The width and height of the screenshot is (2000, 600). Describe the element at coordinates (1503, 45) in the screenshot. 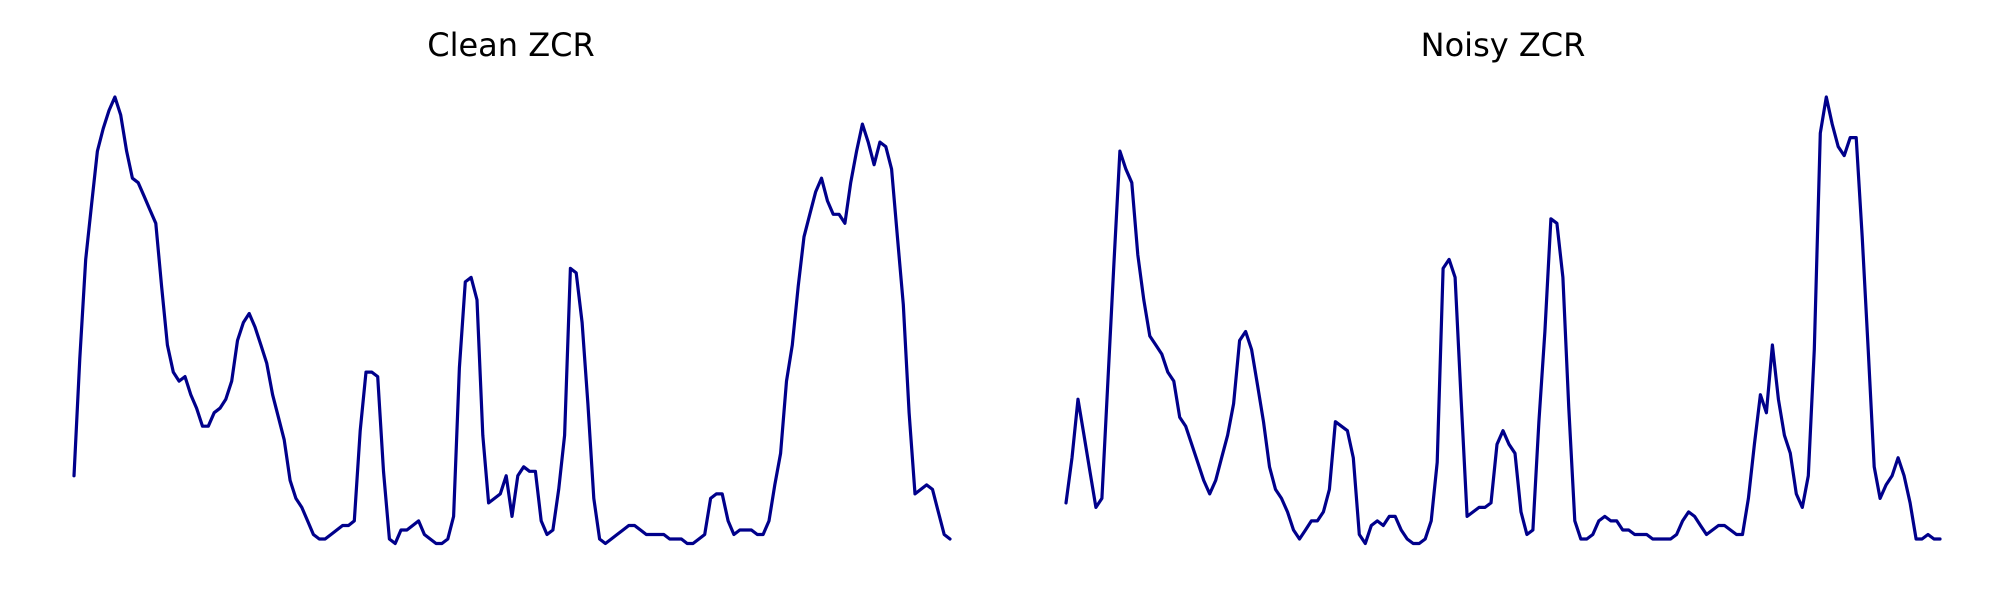

I see `chart-title-noisy-zcr: Noisy ZCR` at that location.